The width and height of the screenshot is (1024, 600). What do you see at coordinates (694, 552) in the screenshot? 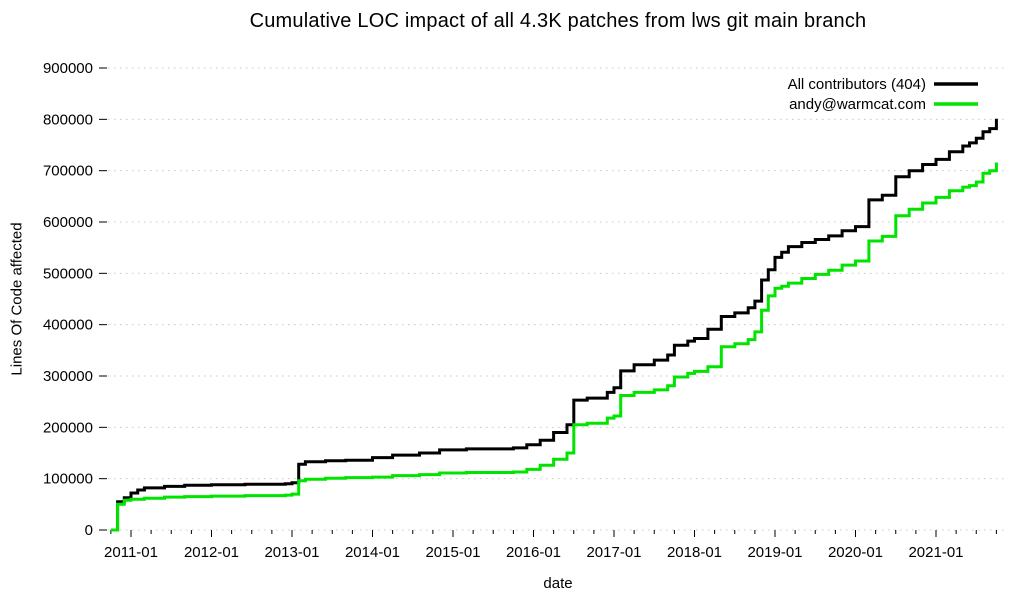
I see `x-tick-label: 2018-01` at bounding box center [694, 552].